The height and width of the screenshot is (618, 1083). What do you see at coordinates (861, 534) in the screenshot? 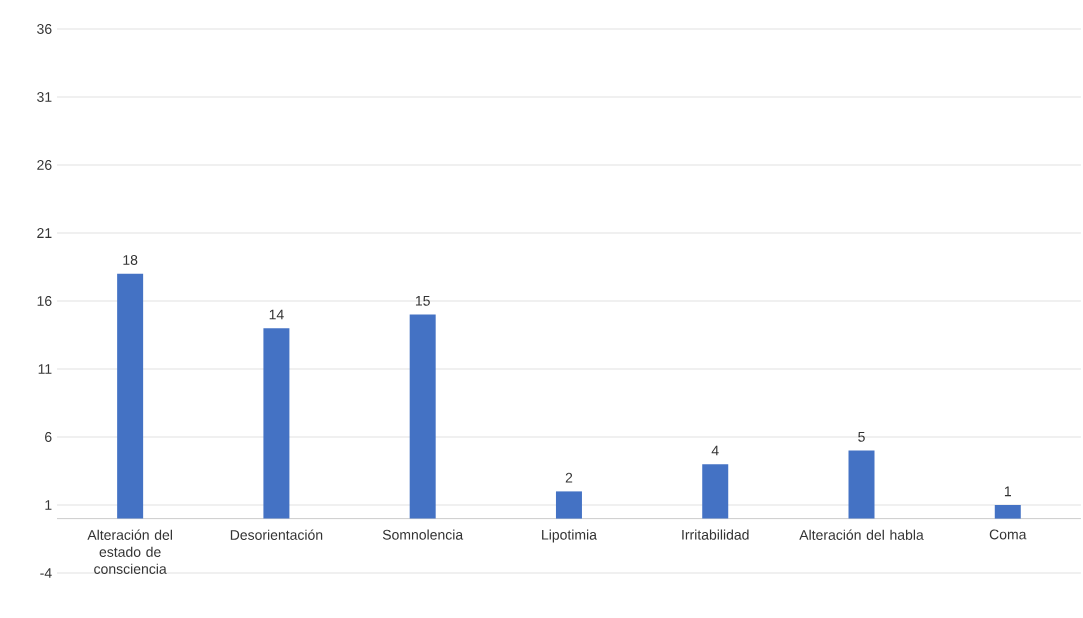
I see `x-tick-label: Alteración del habla` at bounding box center [861, 534].